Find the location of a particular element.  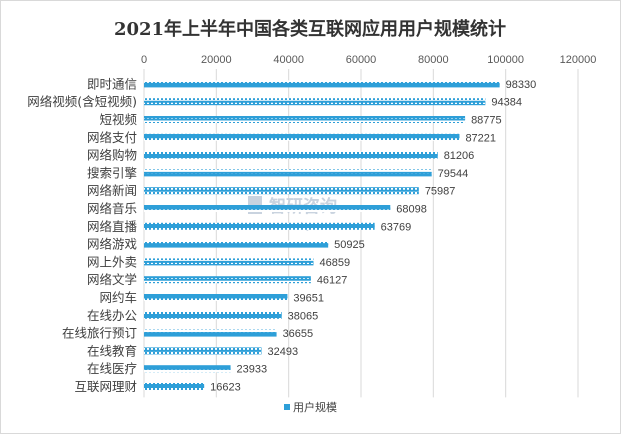

category-label: 网络新闻 is located at coordinates (112, 190).